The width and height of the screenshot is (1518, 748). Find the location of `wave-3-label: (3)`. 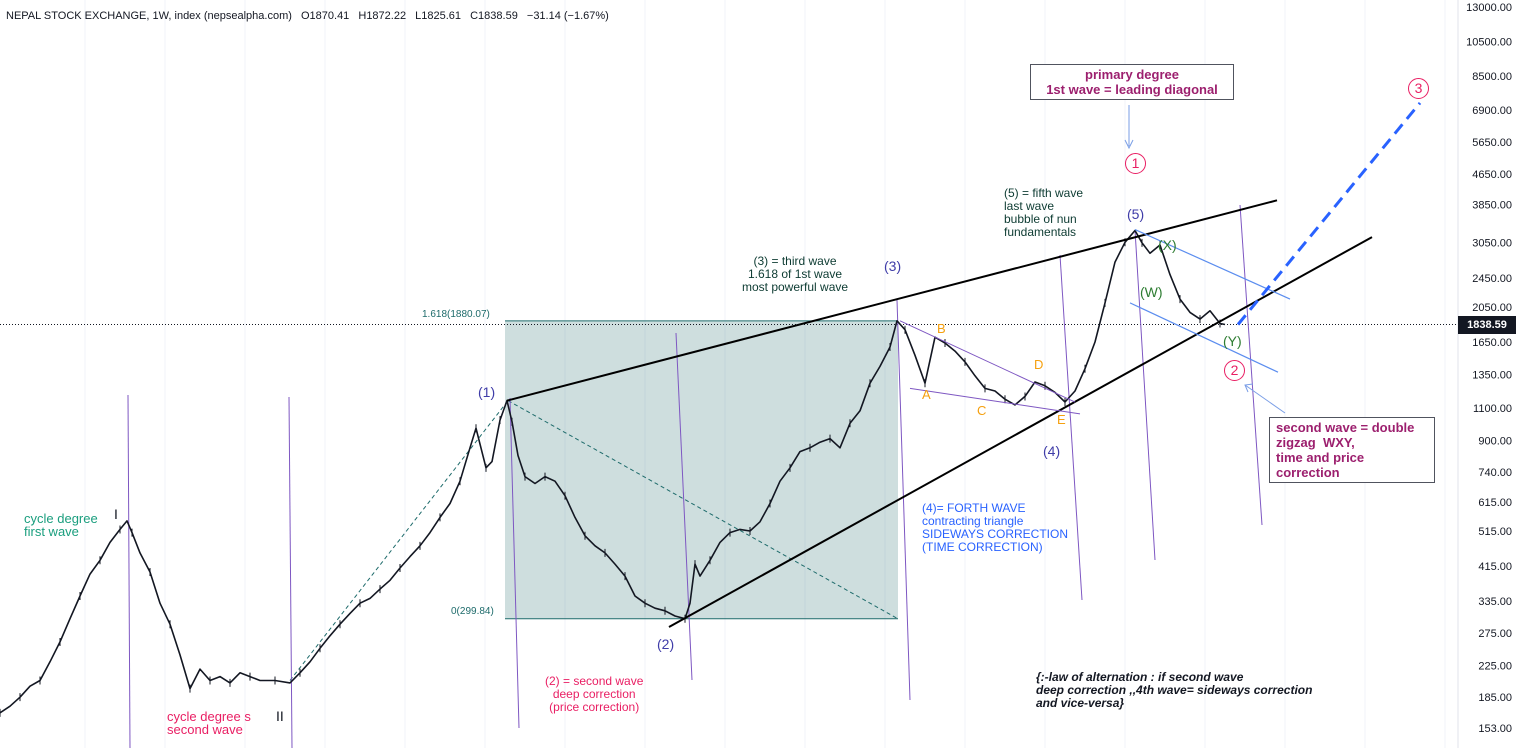

wave-3-label: (3) is located at coordinates (893, 266).